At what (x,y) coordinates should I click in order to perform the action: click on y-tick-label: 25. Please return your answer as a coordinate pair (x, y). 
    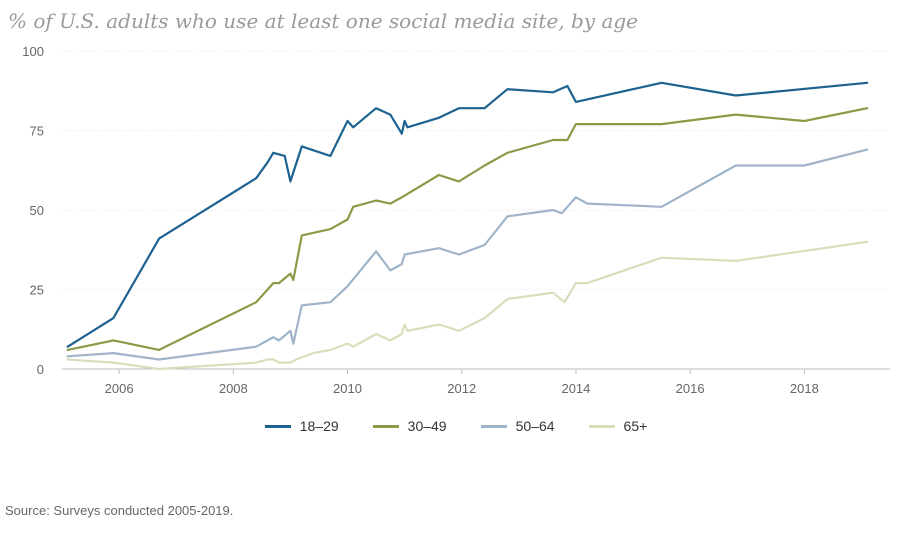
    Looking at the image, I should click on (37, 290).